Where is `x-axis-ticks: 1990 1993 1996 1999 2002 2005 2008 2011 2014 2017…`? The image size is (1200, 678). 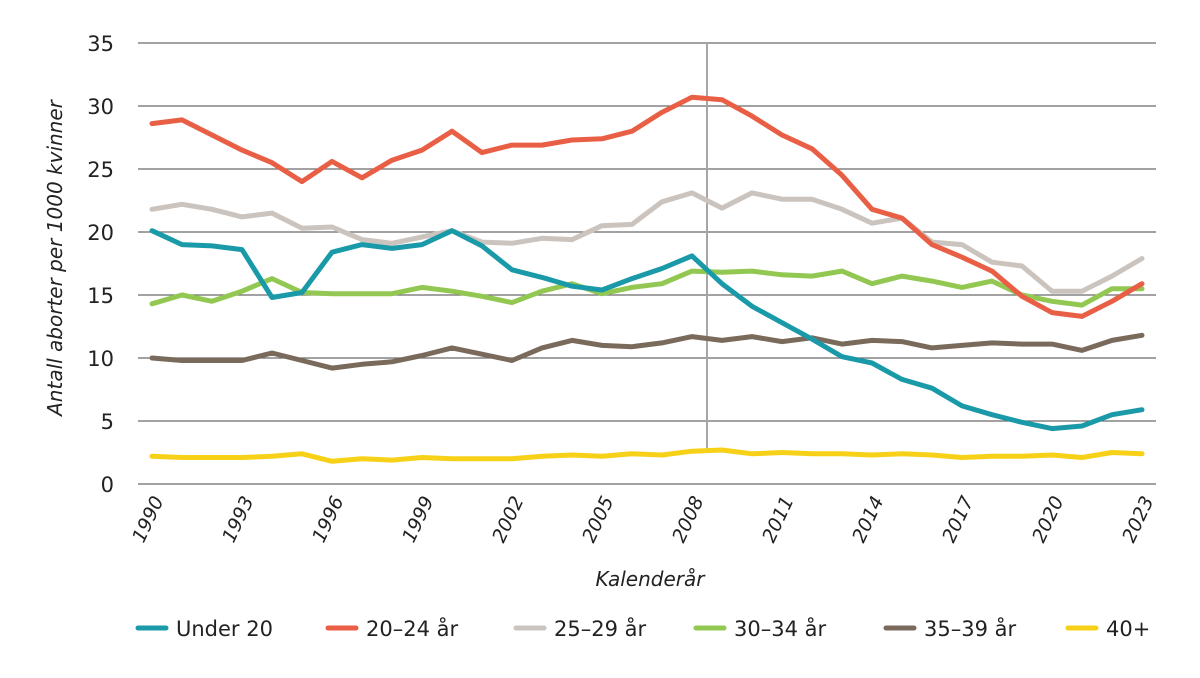 x-axis-ticks: 1990 1993 1996 1999 2002 2005 2008 2011 2014 2017… is located at coordinates (643, 519).